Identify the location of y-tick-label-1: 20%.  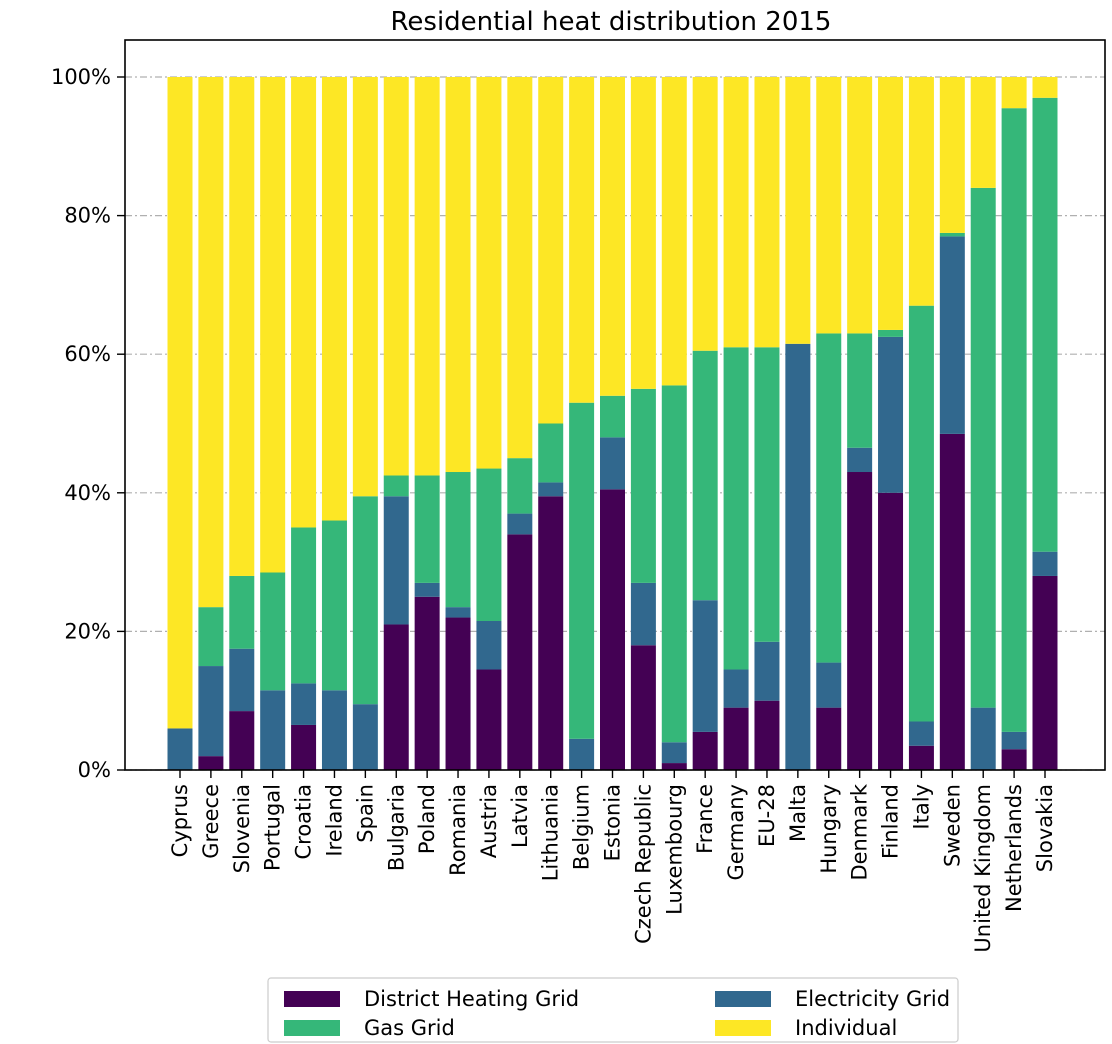
(87, 631).